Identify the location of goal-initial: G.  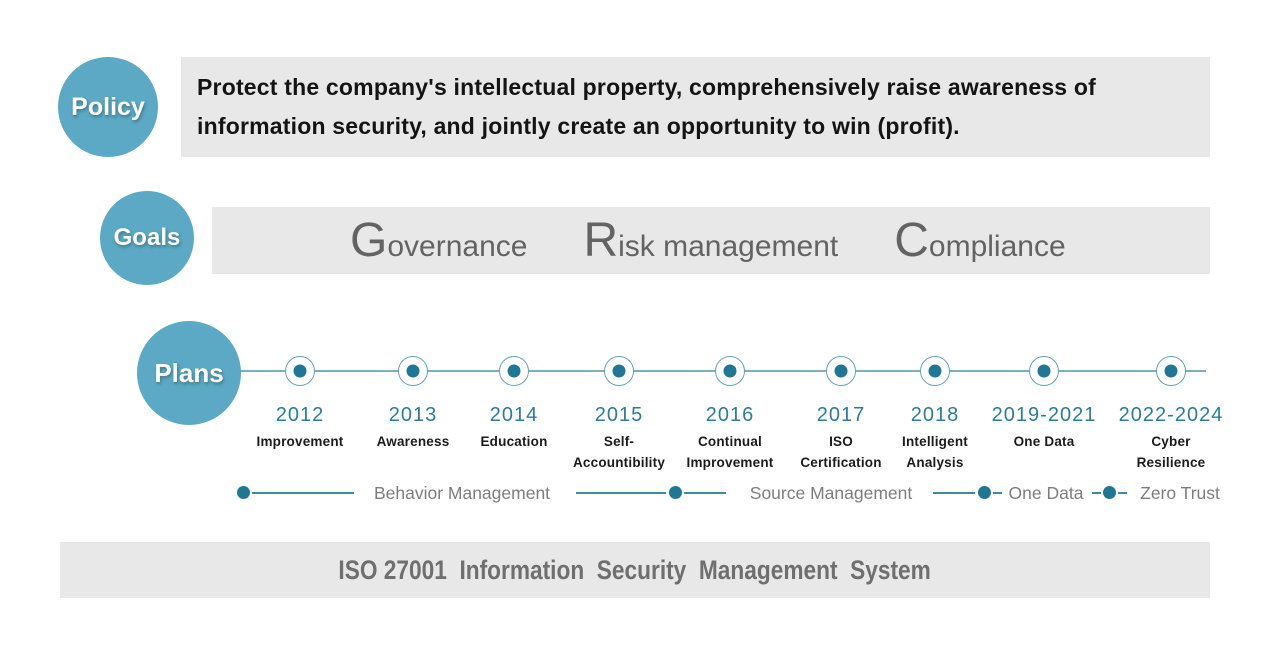
(369, 240).